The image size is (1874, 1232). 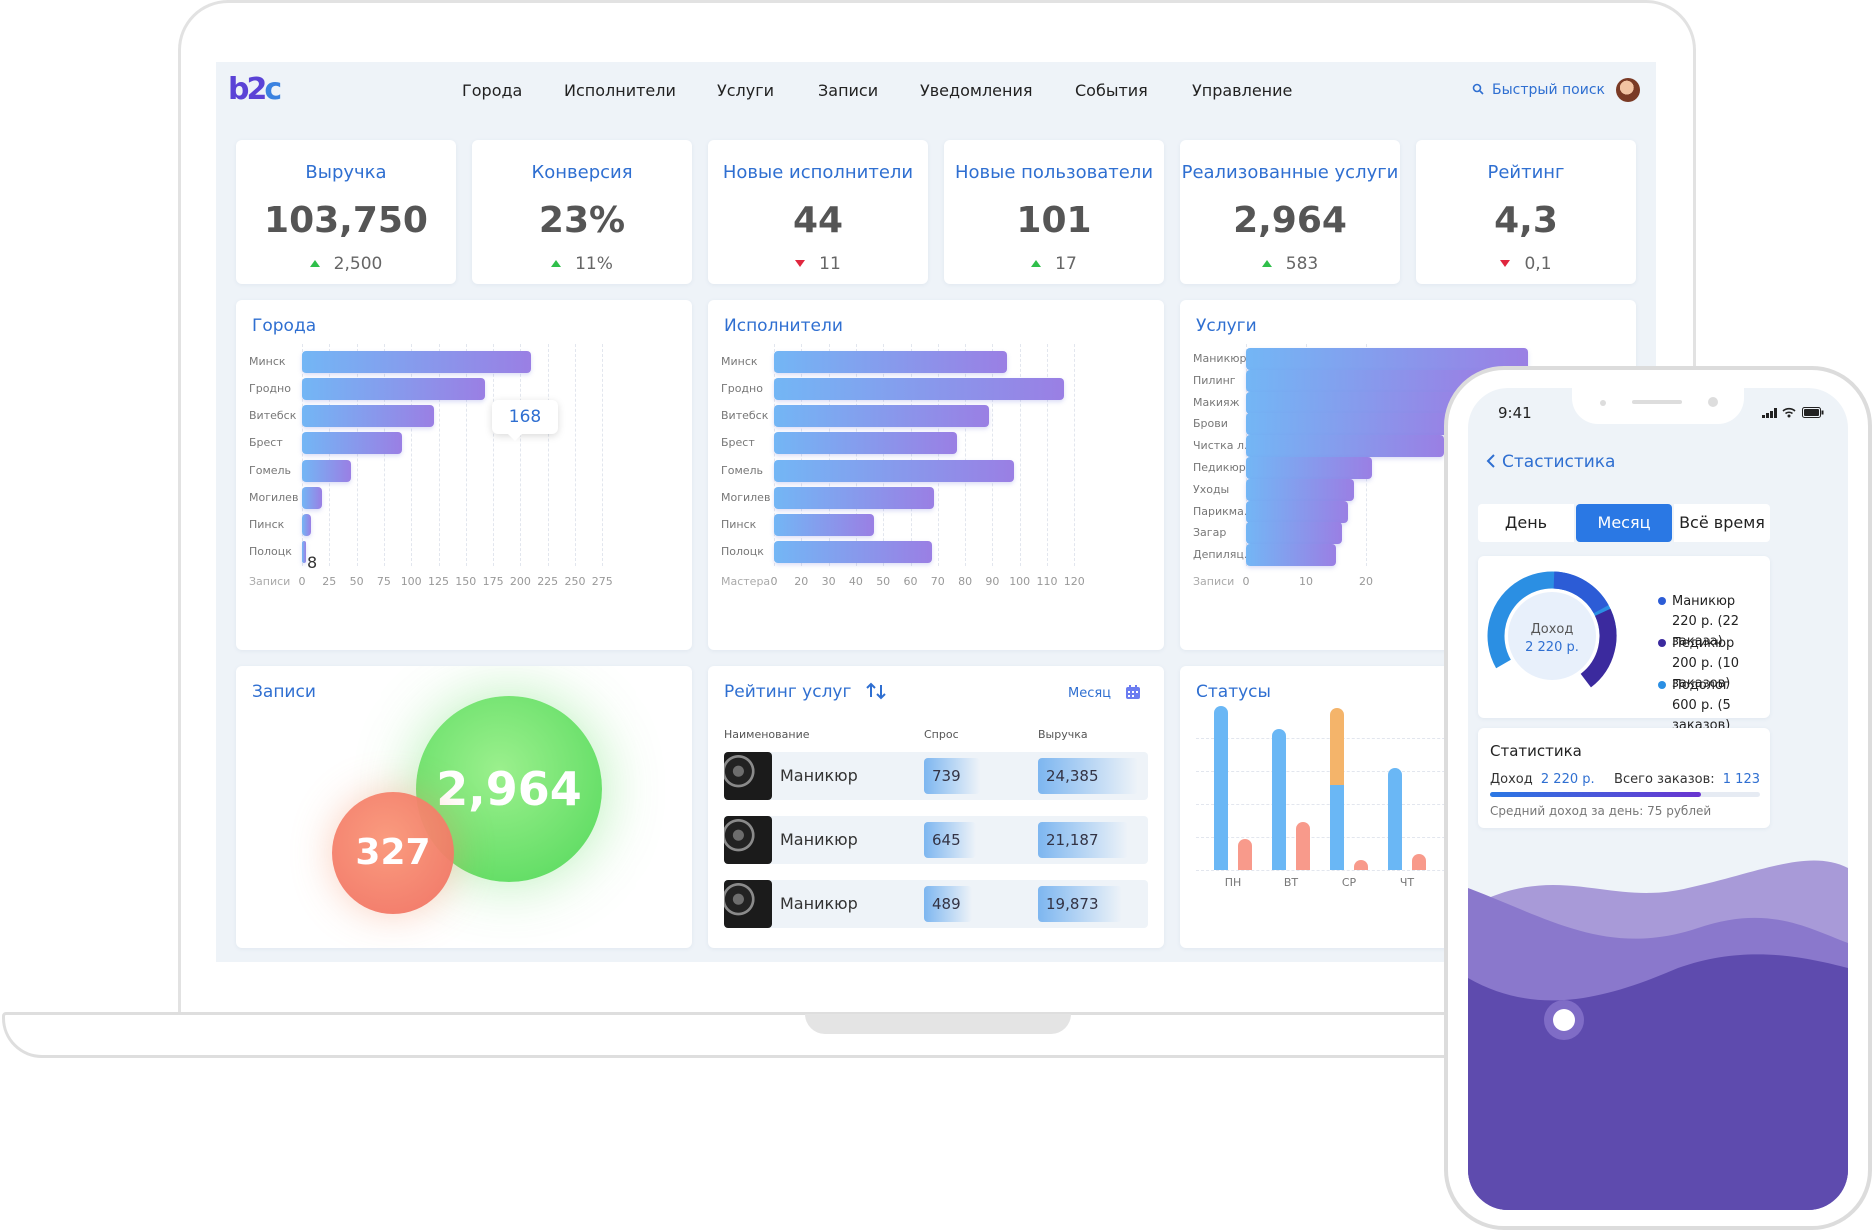 What do you see at coordinates (1769, 413) in the screenshot?
I see `signal-icon` at bounding box center [1769, 413].